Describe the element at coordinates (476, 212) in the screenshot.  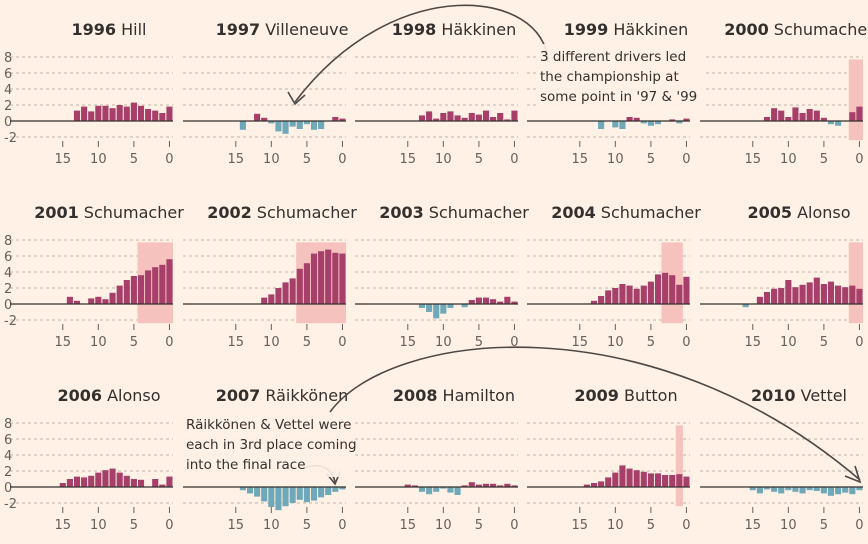
I see `panel-champion: Schumacher` at that location.